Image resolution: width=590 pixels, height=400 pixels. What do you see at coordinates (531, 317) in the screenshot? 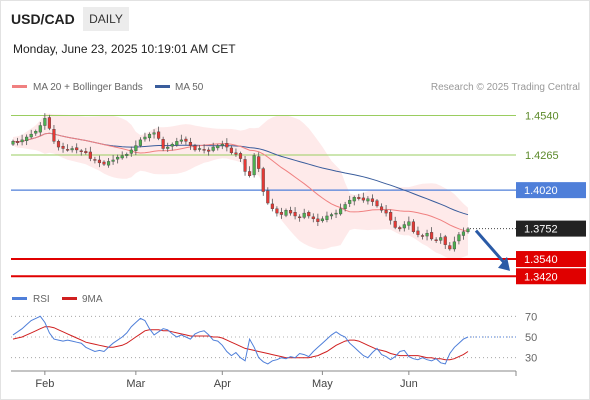
I see `rsi-tick-label-0: 70` at bounding box center [531, 317].